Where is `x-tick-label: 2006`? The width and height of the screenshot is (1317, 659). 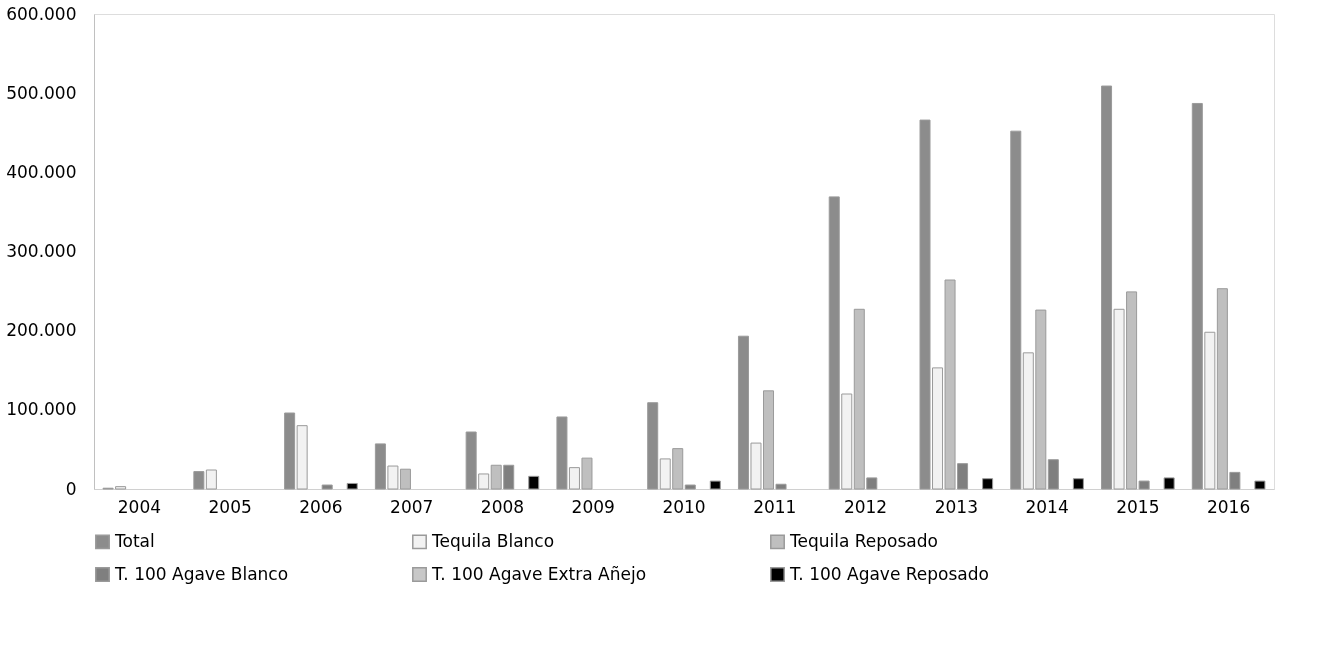
x-tick-label: 2006 is located at coordinates (321, 506).